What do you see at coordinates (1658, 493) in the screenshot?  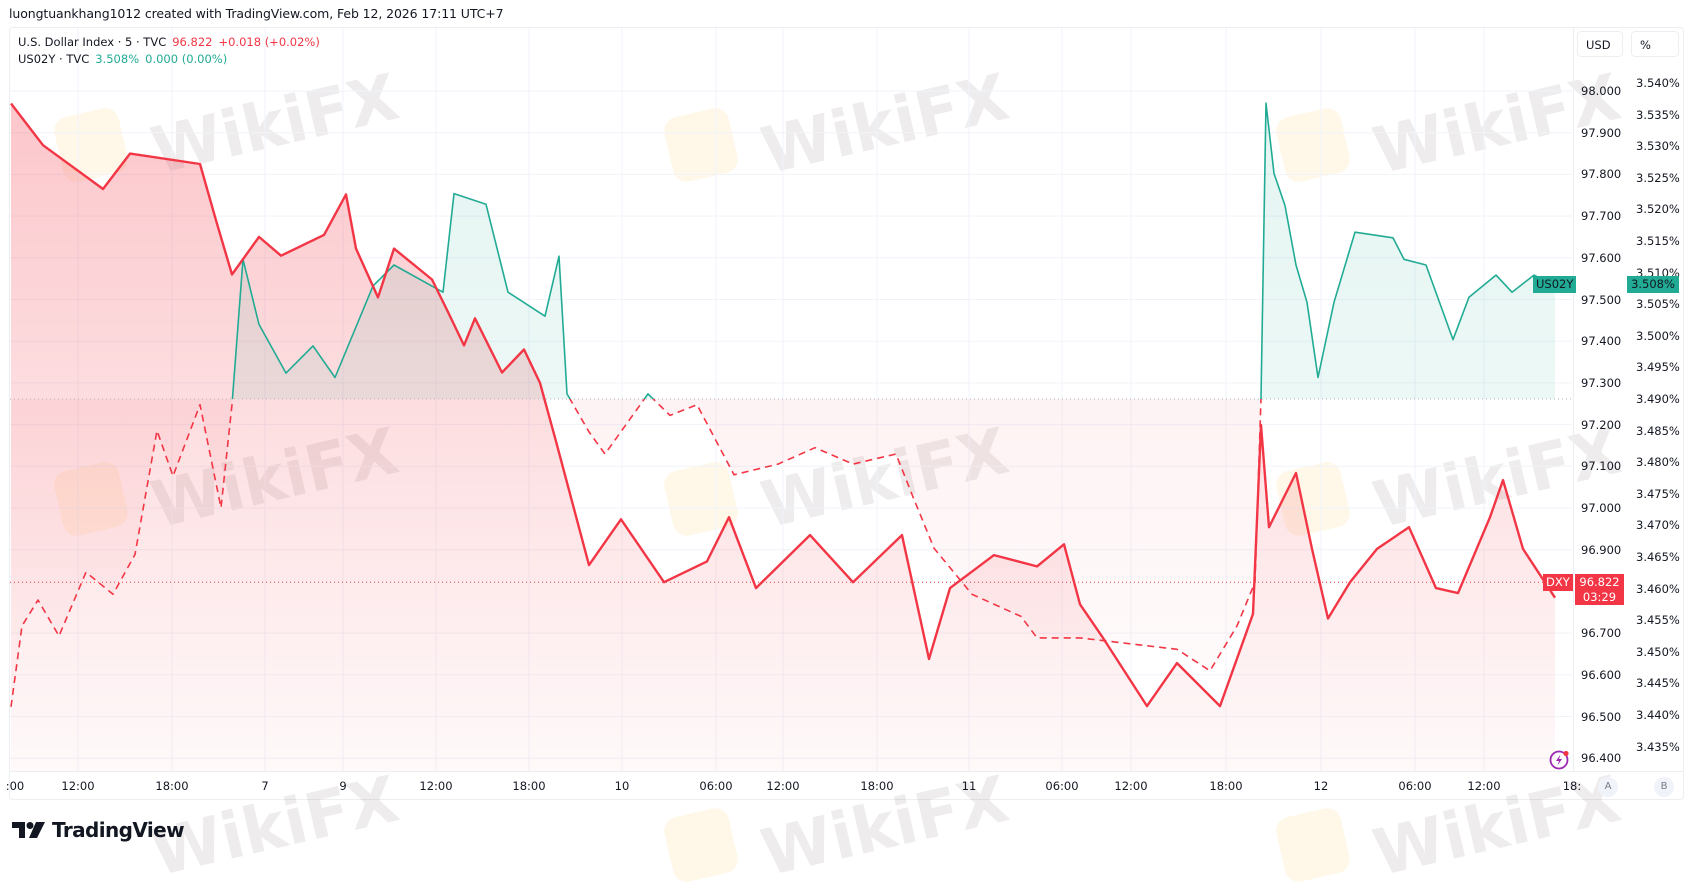 I see `percent-axis-label: 3.475%` at bounding box center [1658, 493].